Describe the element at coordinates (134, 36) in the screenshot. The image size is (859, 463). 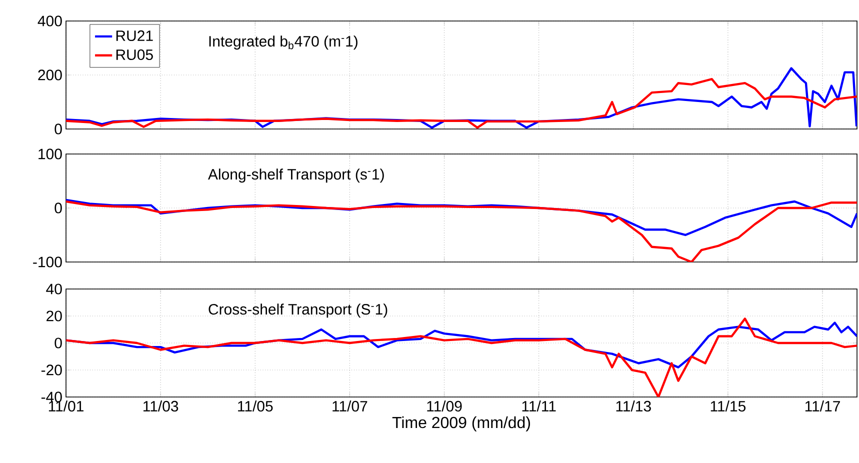
I see `legend-label: RU21` at that location.